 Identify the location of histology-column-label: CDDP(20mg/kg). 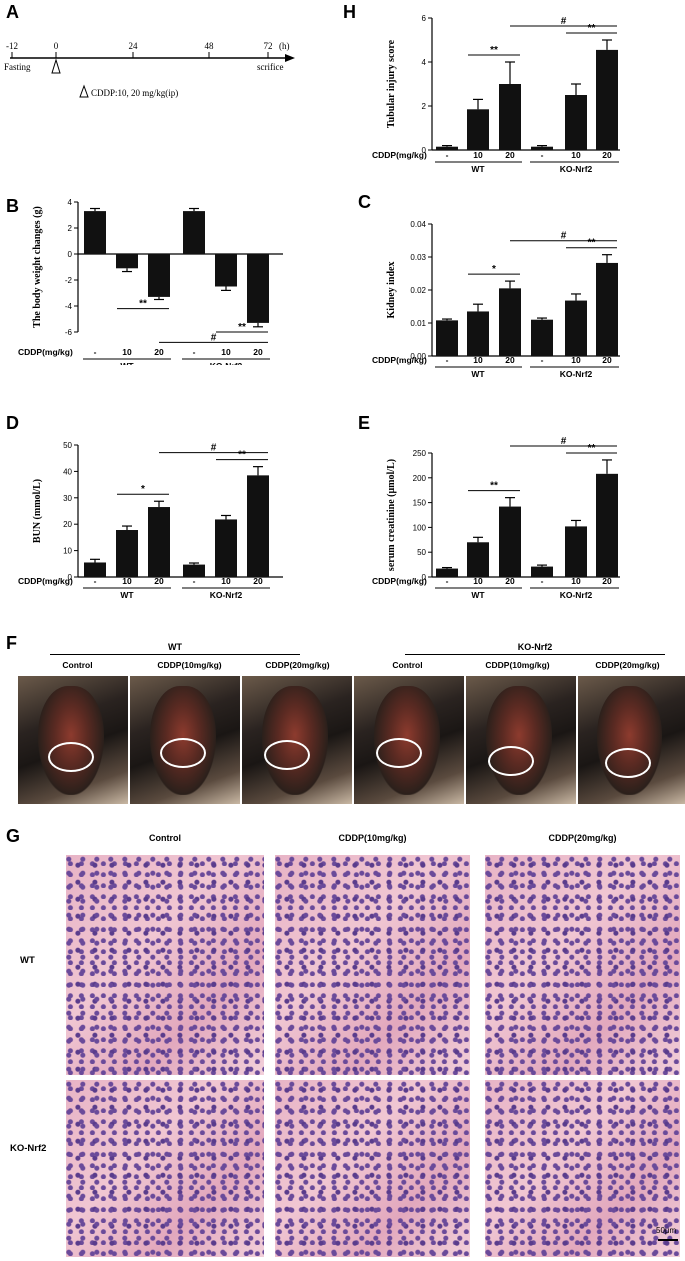
(582, 838).